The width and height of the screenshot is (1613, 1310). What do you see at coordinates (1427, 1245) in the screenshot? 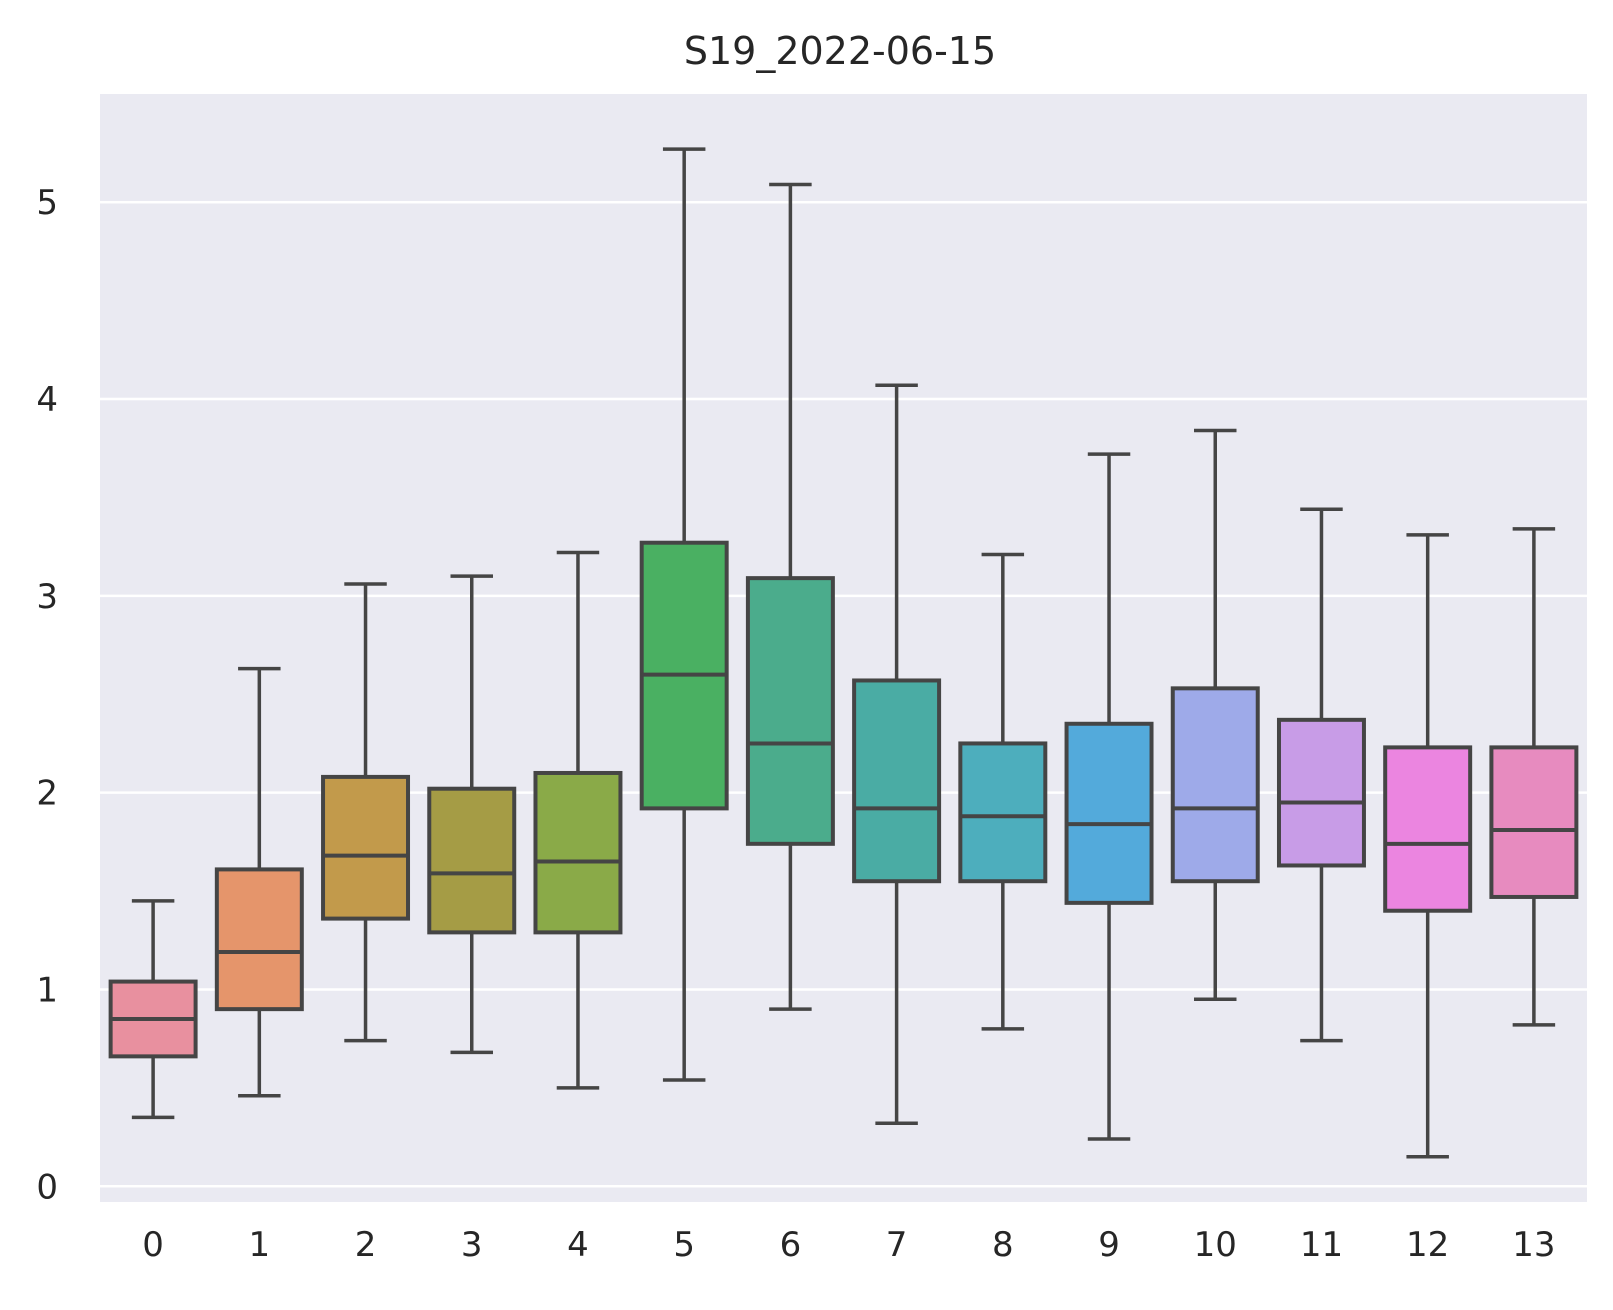
I see `x-tick-label: 12` at bounding box center [1427, 1245].